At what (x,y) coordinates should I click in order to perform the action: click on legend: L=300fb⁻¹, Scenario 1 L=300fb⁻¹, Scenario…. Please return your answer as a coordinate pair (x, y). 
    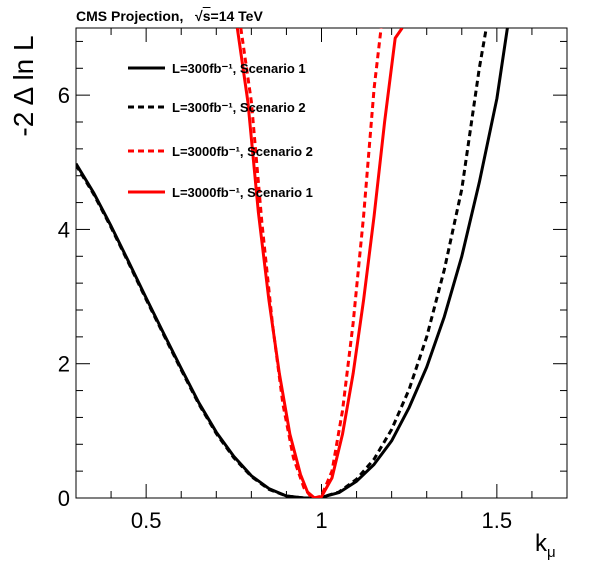
    Looking at the image, I should click on (220, 130).